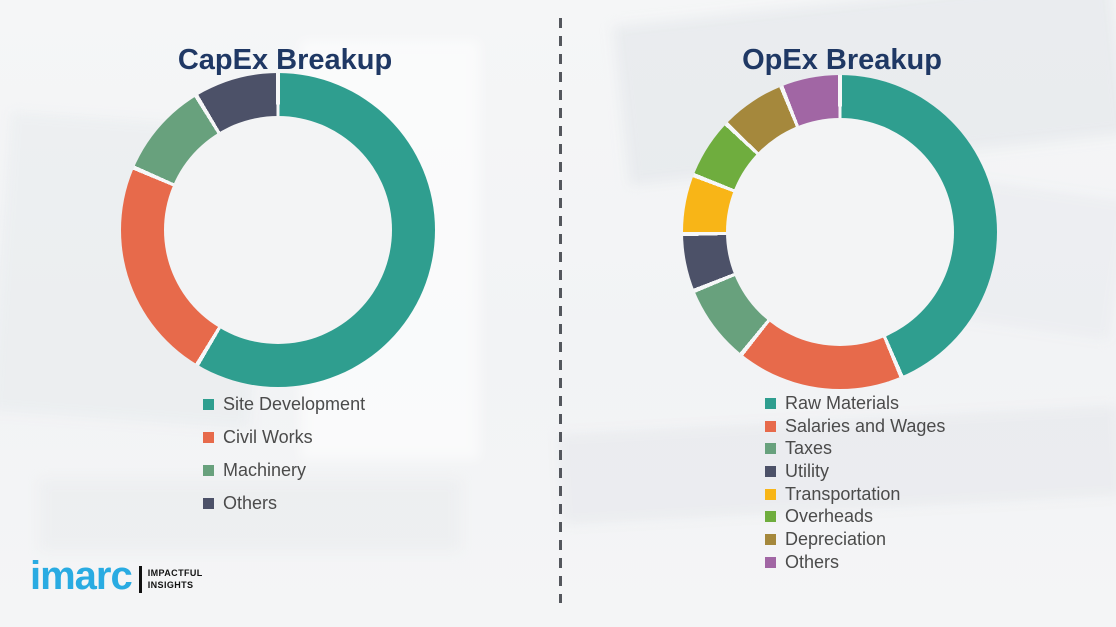 The height and width of the screenshot is (627, 1116). What do you see at coordinates (842, 402) in the screenshot?
I see `legend-label: Raw Materials` at bounding box center [842, 402].